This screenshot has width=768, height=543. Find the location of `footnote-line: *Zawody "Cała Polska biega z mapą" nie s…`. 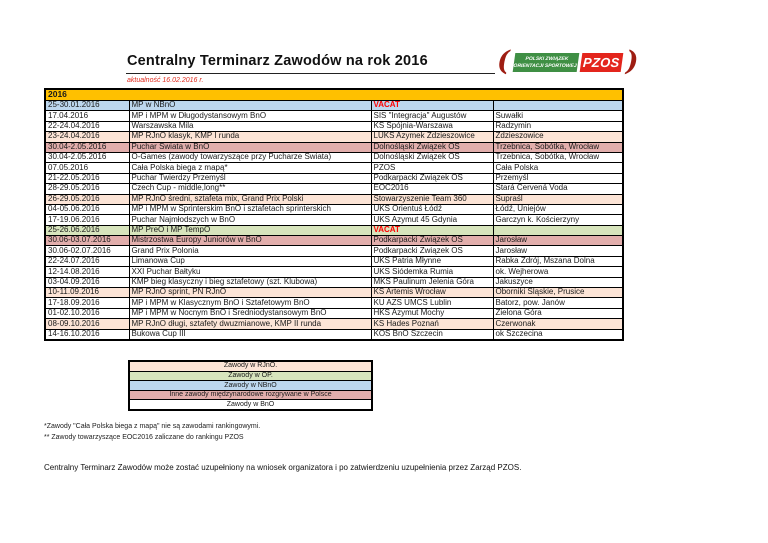

footnote-line: *Zawody "Cała Polska biega z mapą" nie s… is located at coordinates (152, 426).